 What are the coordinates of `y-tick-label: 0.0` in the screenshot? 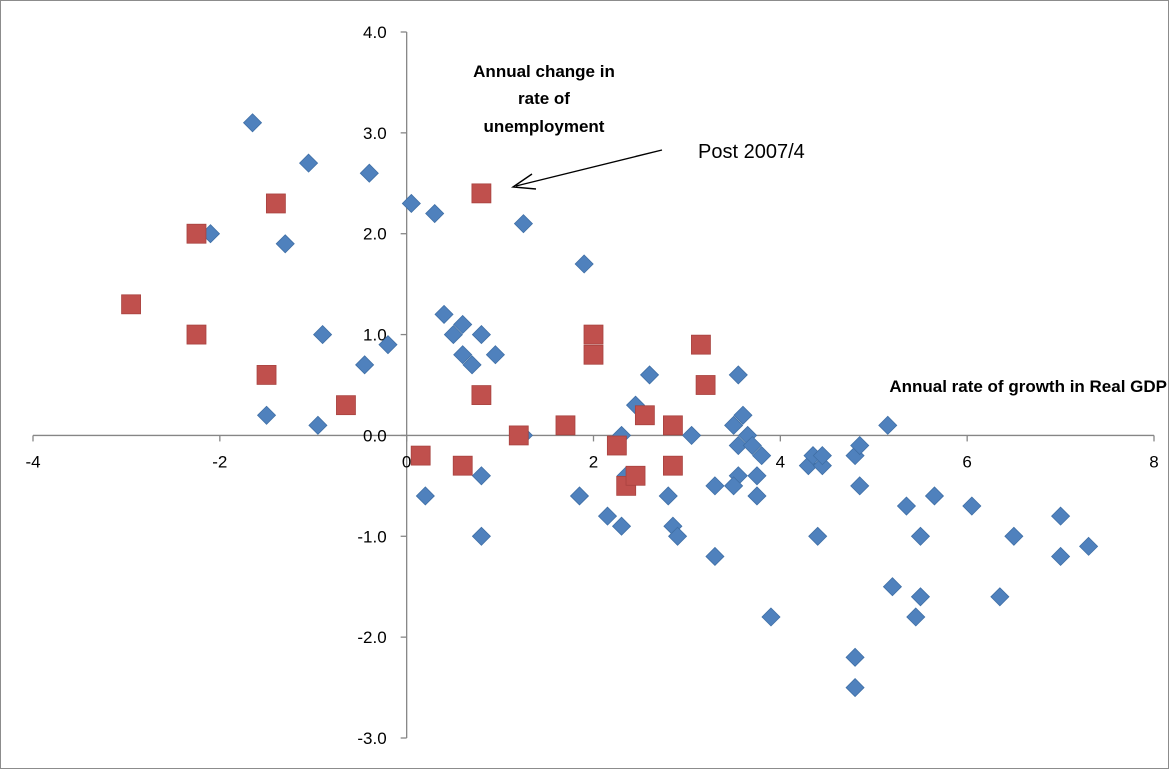 It's located at (375, 435).